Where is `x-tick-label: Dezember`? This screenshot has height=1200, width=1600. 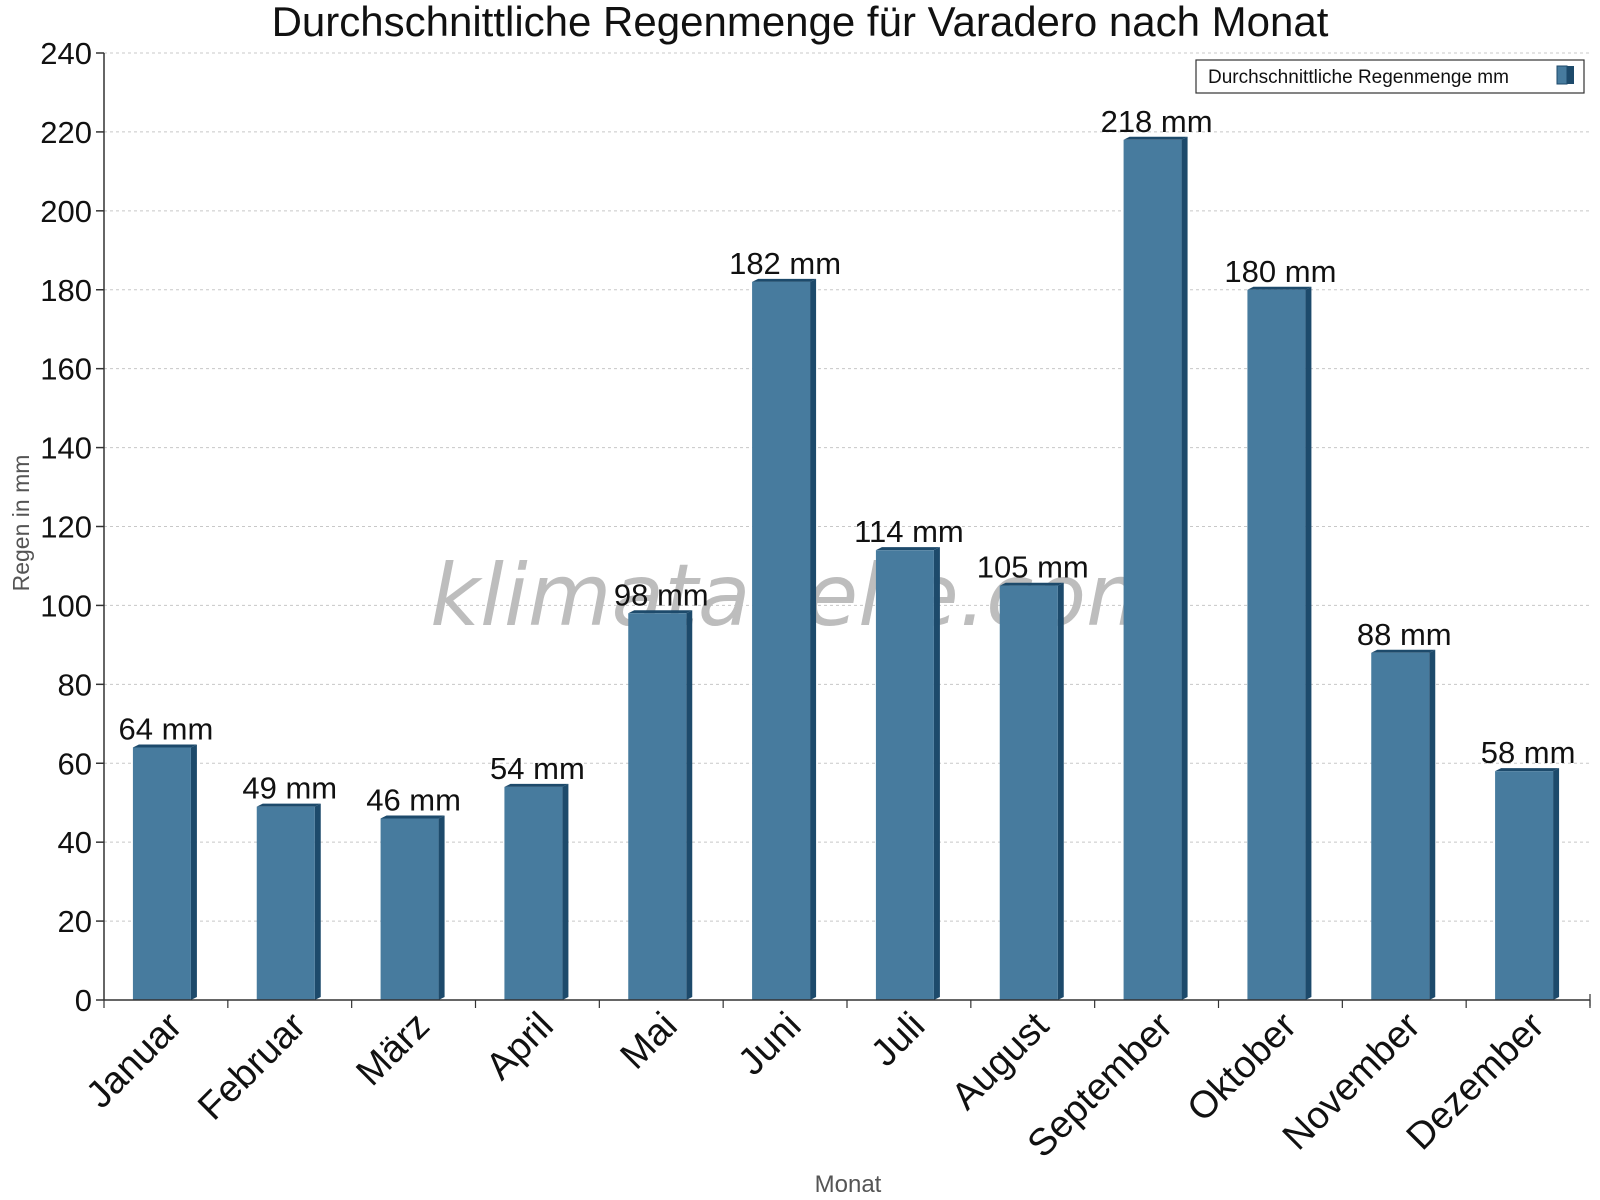
x-tick-label: Dezember is located at coordinates (1476, 1081).